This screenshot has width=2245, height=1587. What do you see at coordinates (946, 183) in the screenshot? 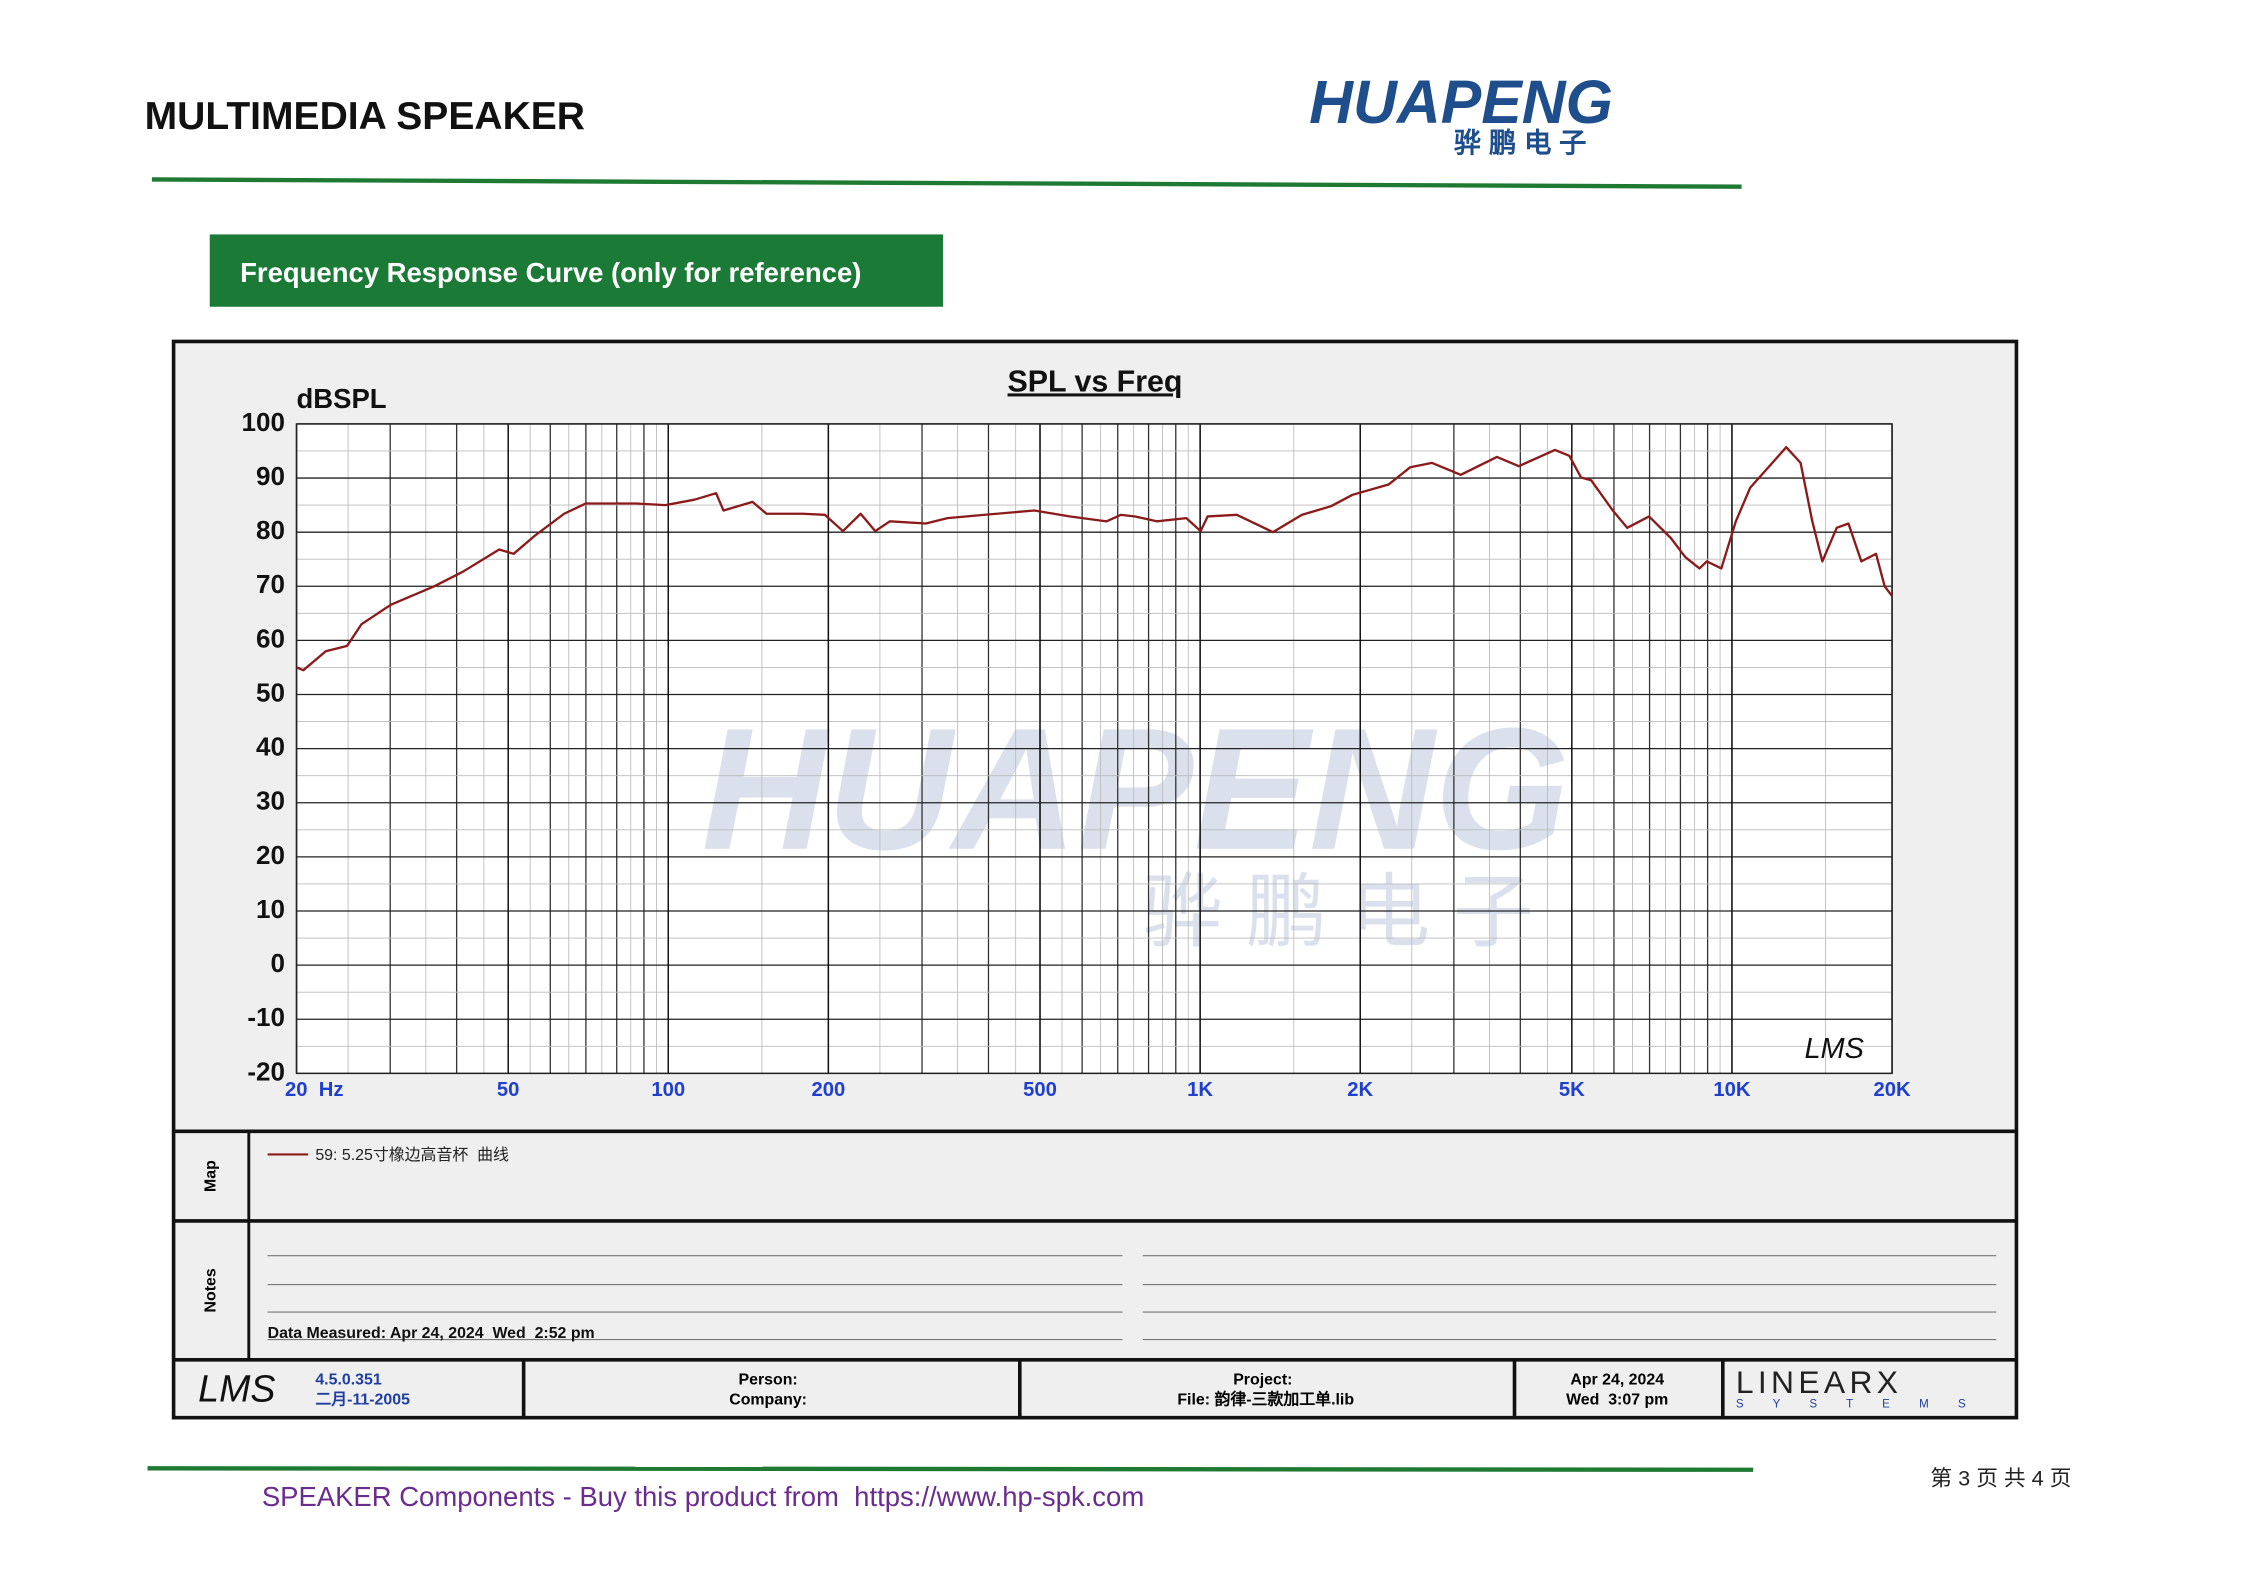
I see `header-rule` at bounding box center [946, 183].